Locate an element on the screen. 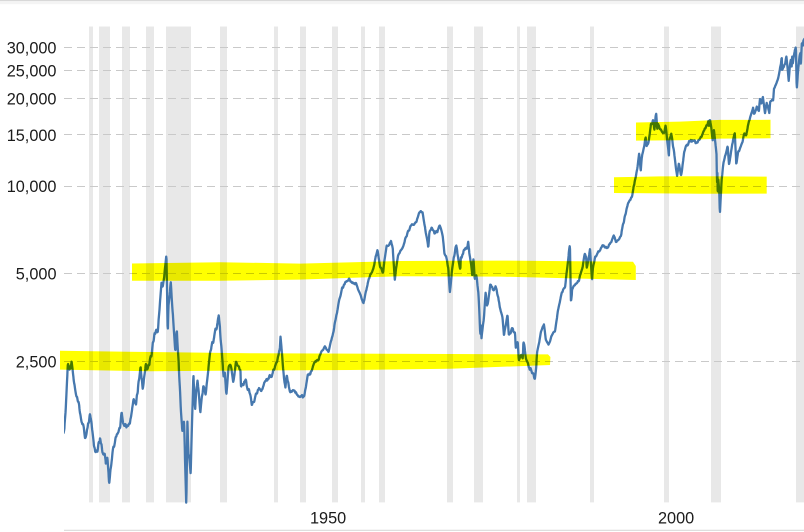  svg-text: 10,000 is located at coordinates (32, 187).